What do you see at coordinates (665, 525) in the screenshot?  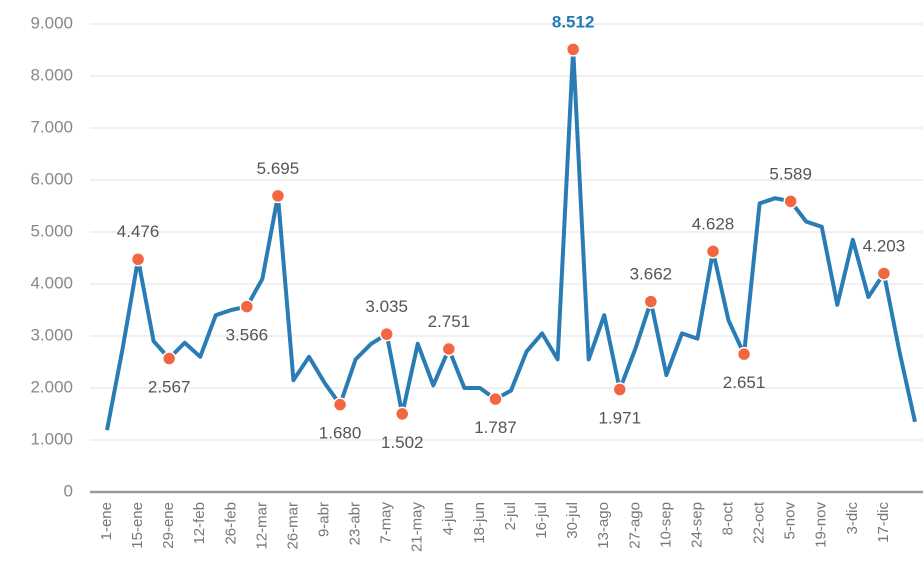 I see `x-tick-label: 10-sep` at bounding box center [665, 525].